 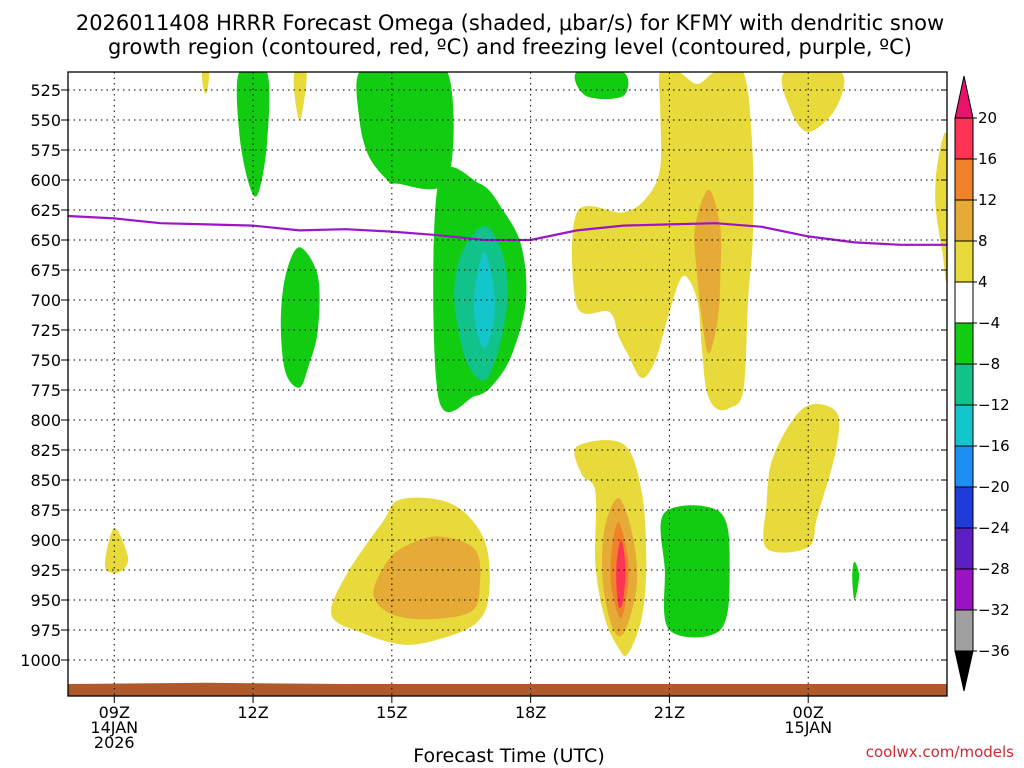 I want to click on y-tick-label-1000: 1000, so click(x=40, y=660).